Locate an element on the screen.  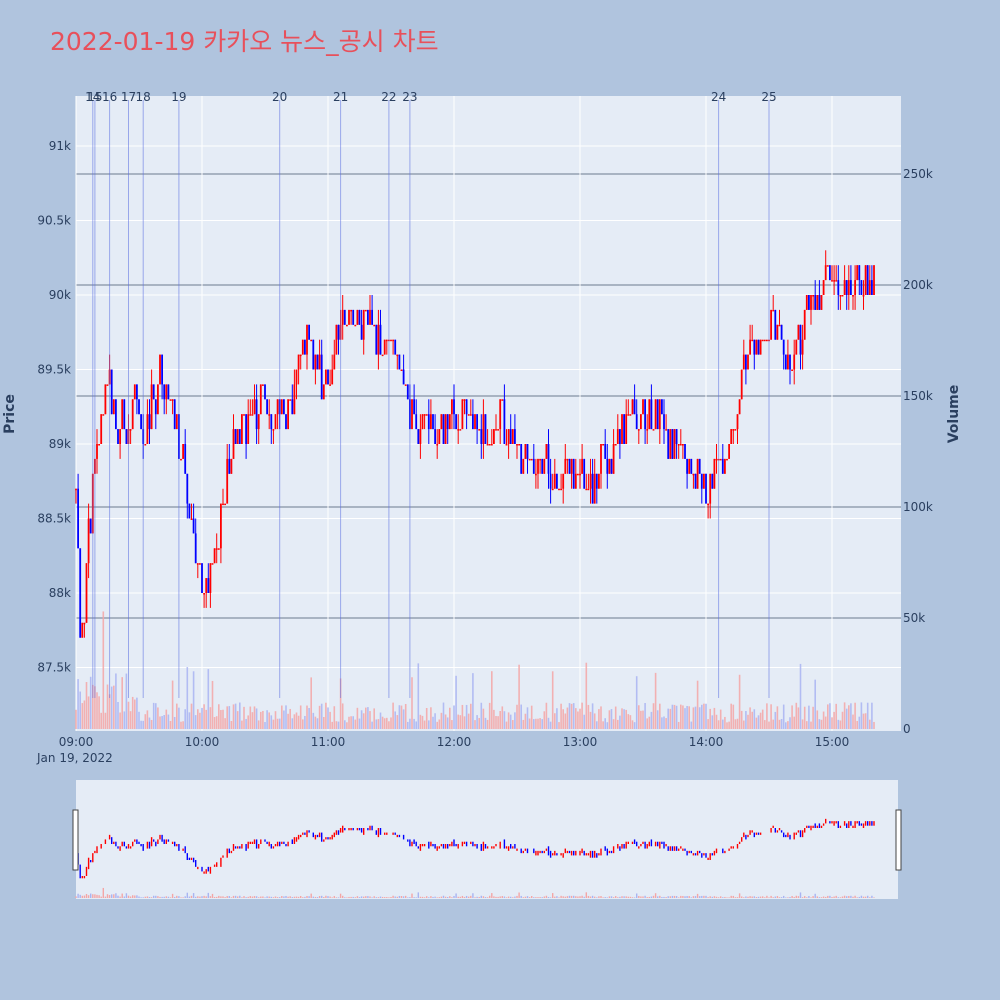
news-marker-label: 18 is located at coordinates (143, 97).